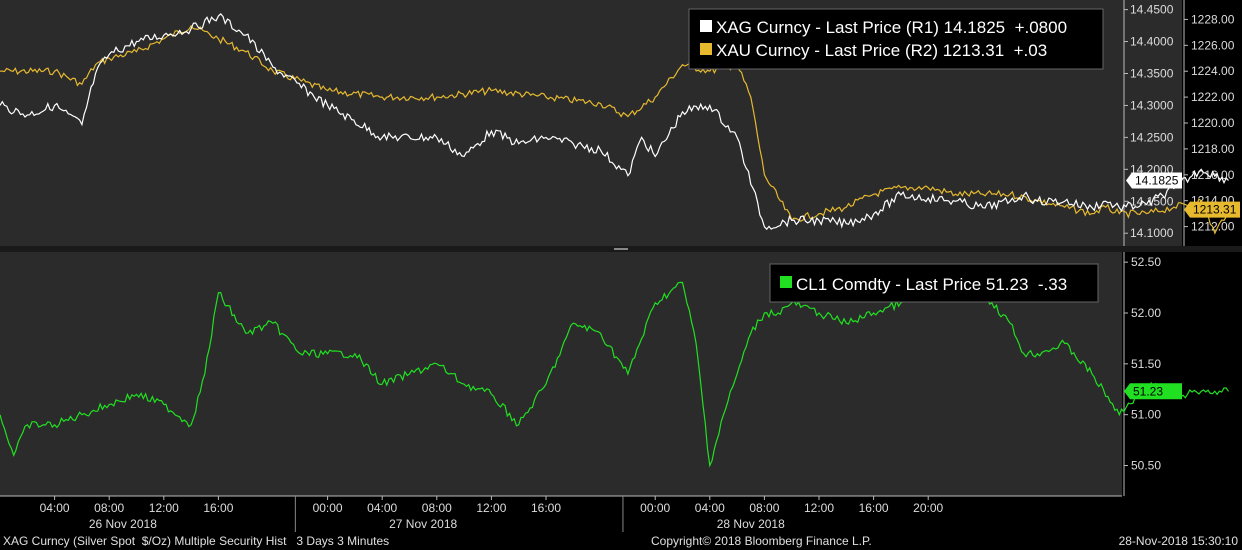 Image resolution: width=1242 pixels, height=550 pixels. Describe the element at coordinates (1179, 541) in the screenshot. I see `footer-timestamp: 28-Nov-2018 15:30:10` at that location.